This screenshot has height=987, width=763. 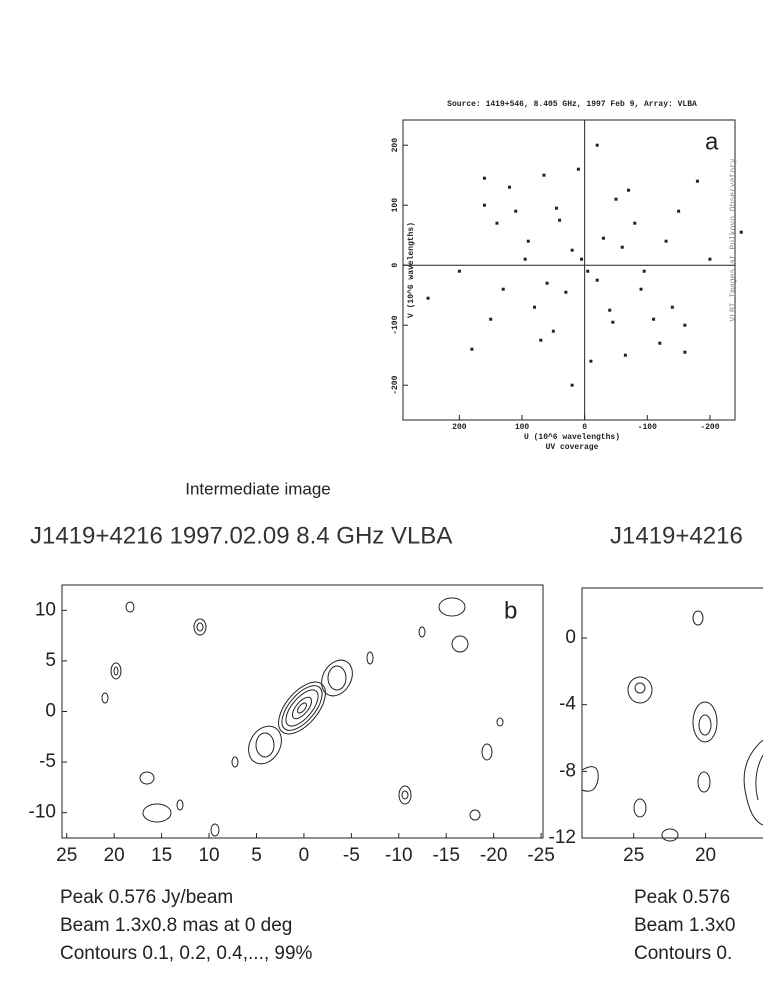 What do you see at coordinates (683, 953) in the screenshot?
I see `panel-c-note: Contours 0.` at bounding box center [683, 953].